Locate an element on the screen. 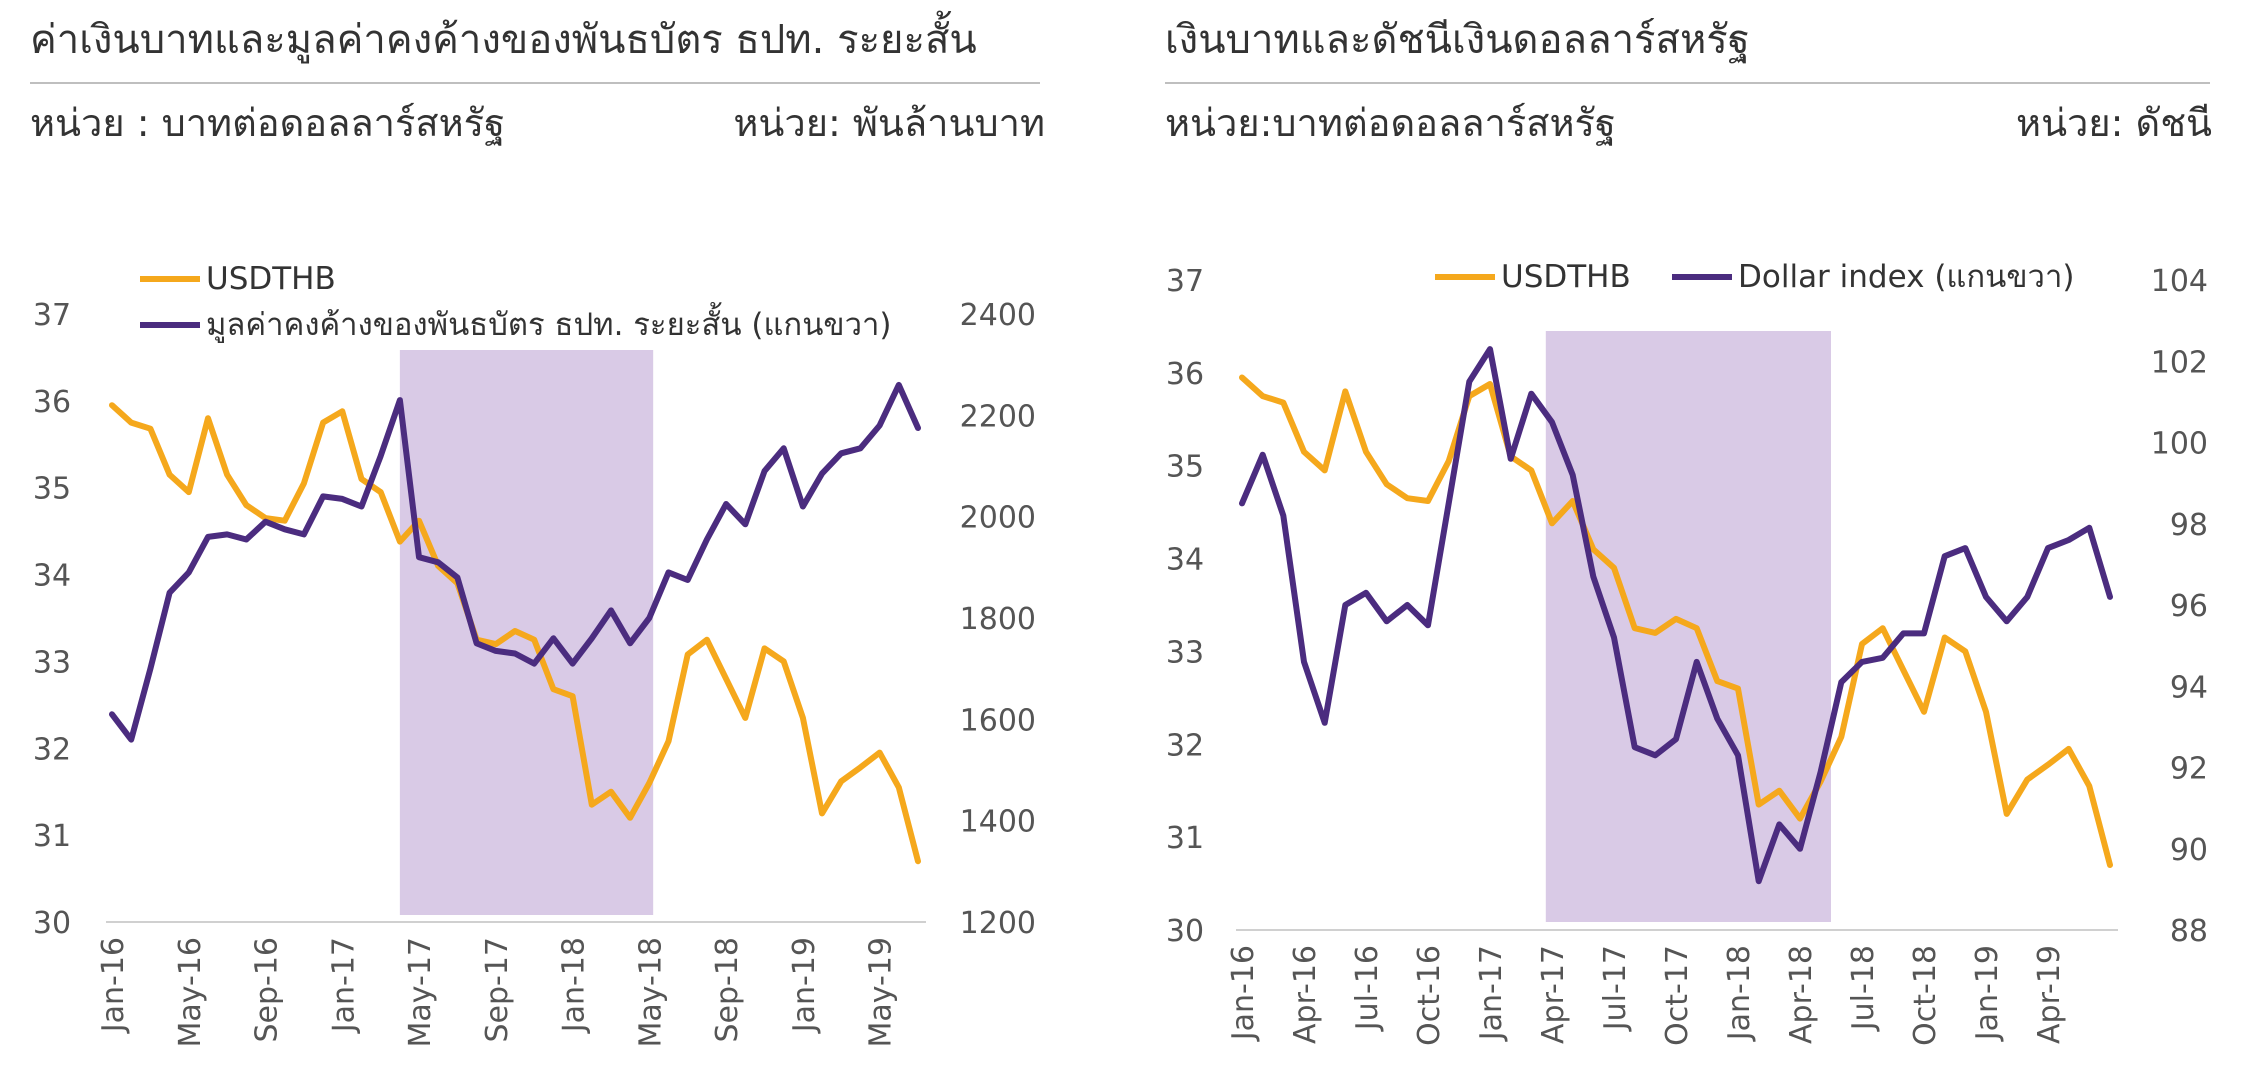 The height and width of the screenshot is (1084, 2245). chart1-xtick-5: Sep-17 is located at coordinates (497, 990).